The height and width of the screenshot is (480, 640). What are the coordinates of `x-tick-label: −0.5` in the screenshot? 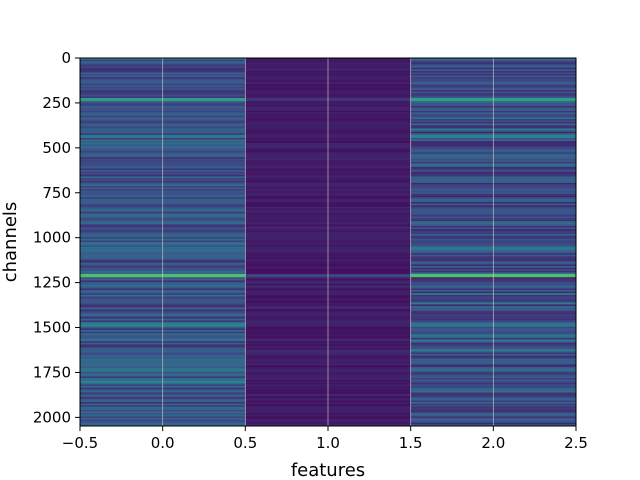 It's located at (80, 443).